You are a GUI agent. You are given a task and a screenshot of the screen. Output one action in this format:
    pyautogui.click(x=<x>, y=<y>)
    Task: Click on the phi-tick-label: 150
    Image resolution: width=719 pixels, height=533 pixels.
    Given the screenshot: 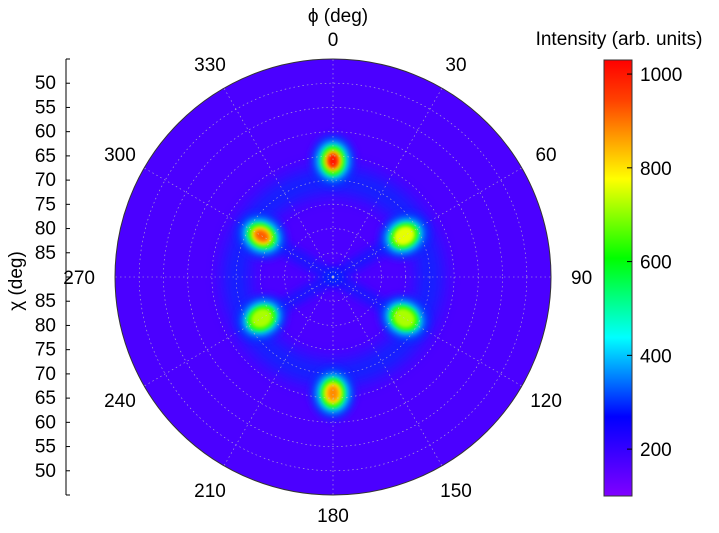 What is the action you would take?
    pyautogui.click(x=456, y=491)
    